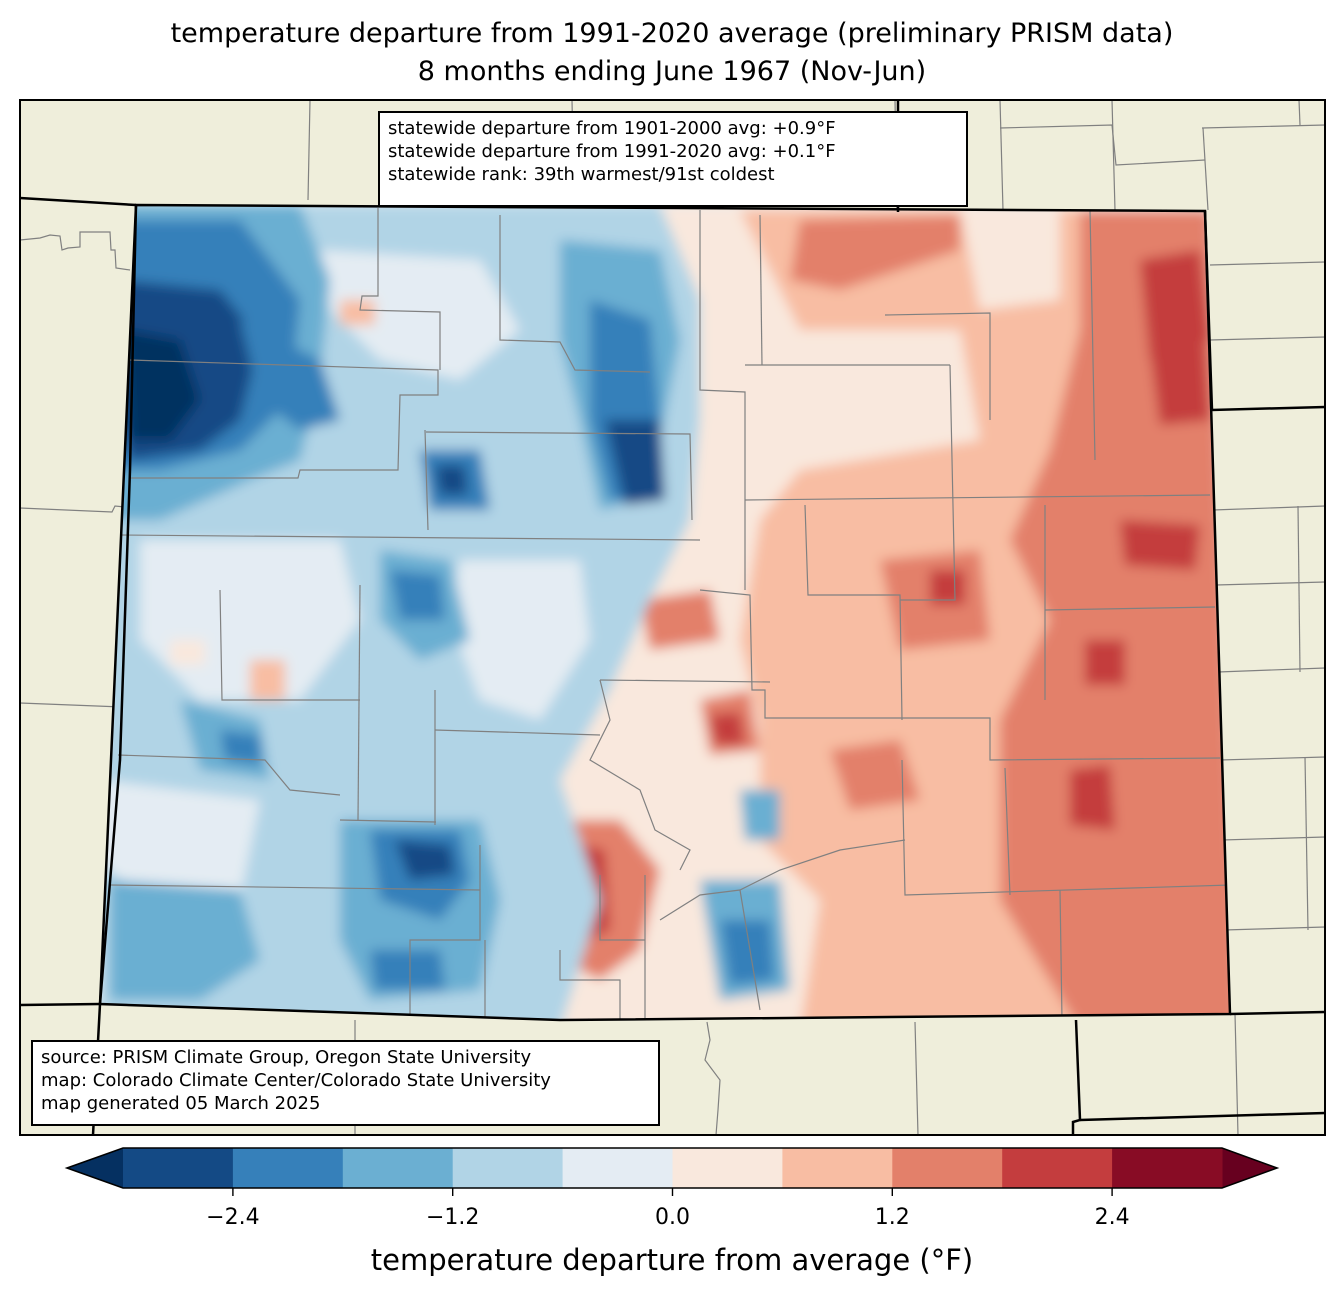  I want to click on colorbar, so click(672, 1171).